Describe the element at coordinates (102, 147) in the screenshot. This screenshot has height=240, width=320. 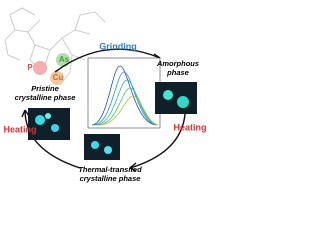
I see `photo-thermal` at that location.